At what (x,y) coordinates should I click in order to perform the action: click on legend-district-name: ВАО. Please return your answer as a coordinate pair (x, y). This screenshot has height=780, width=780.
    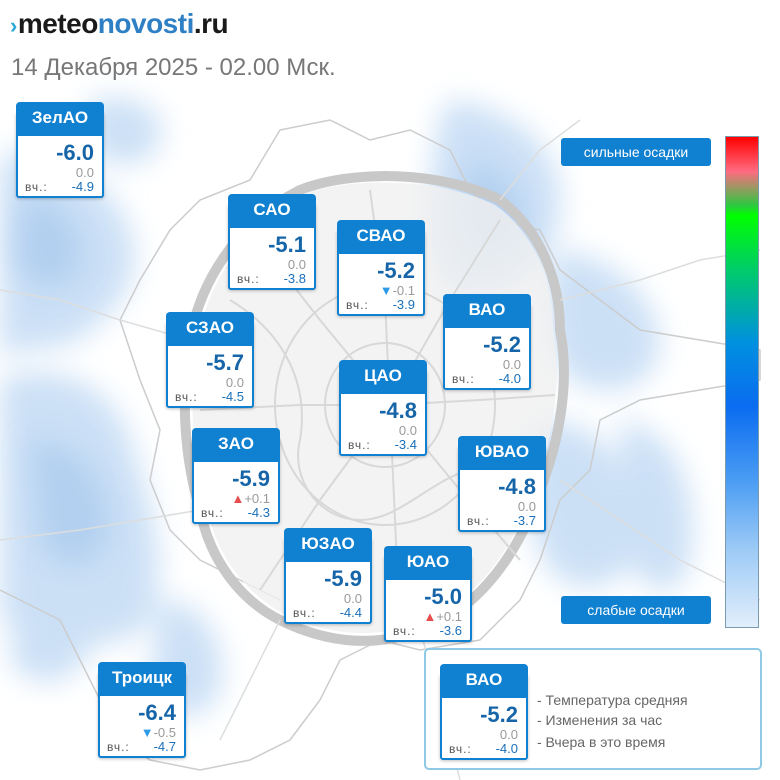
    Looking at the image, I should click on (484, 681).